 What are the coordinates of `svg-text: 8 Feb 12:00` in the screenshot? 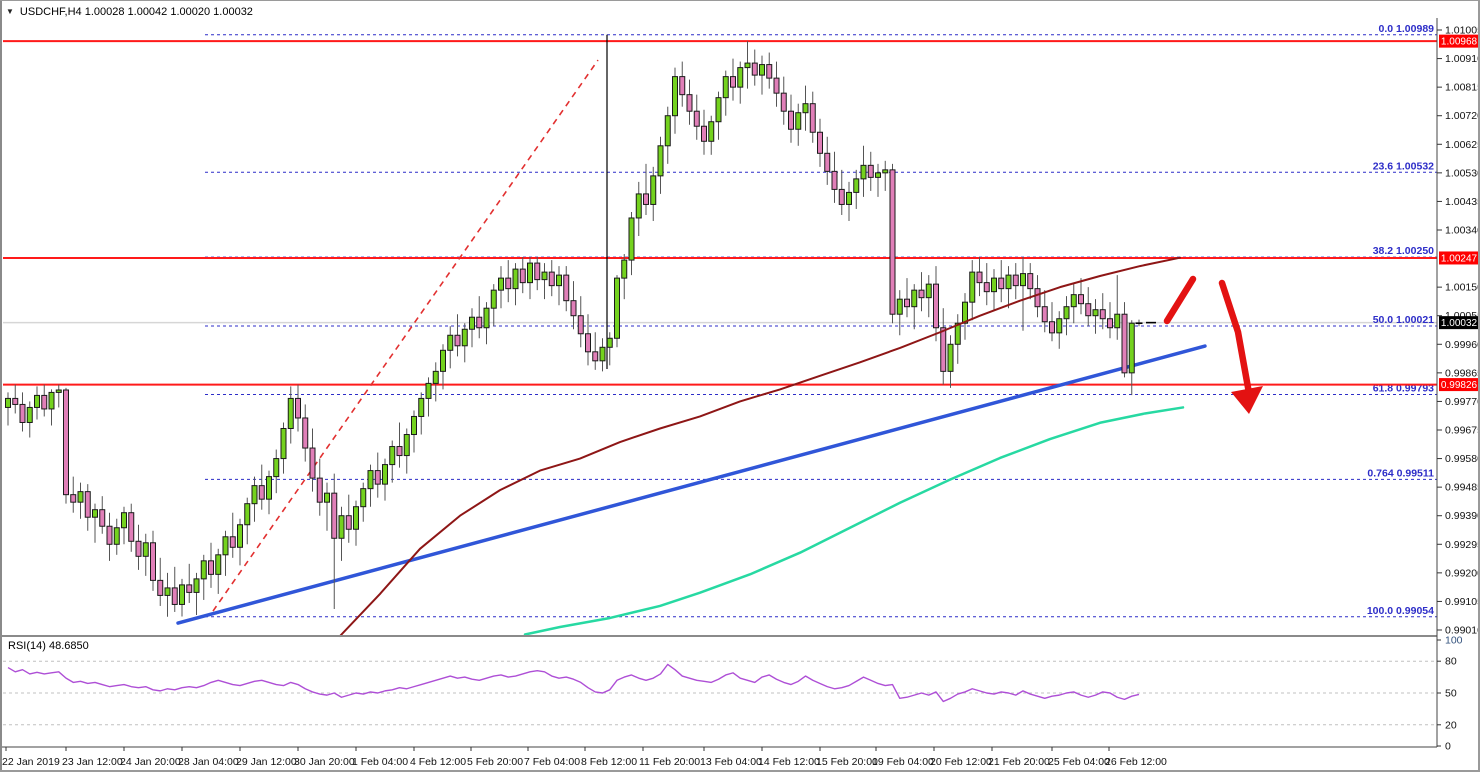 It's located at (609, 762).